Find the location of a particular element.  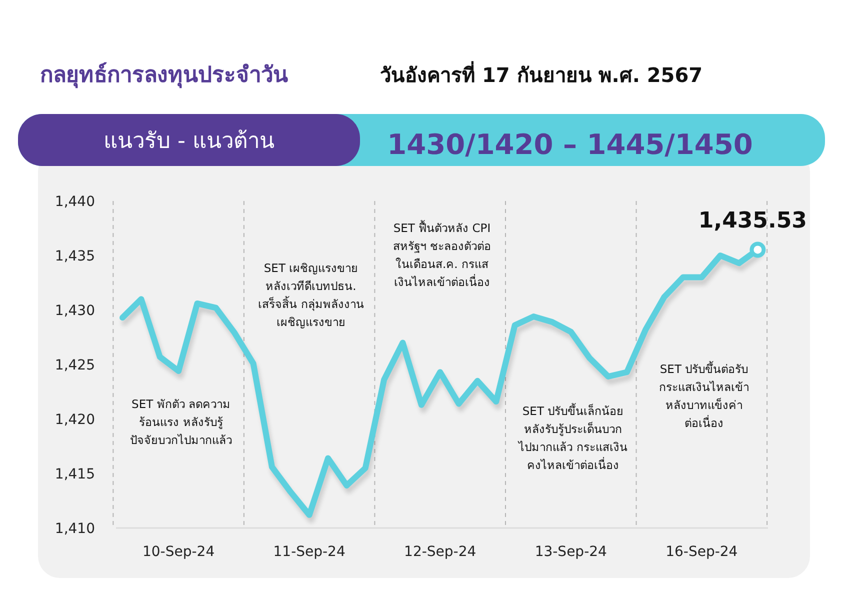

y-tick-label: 1,420 is located at coordinates (74, 420).